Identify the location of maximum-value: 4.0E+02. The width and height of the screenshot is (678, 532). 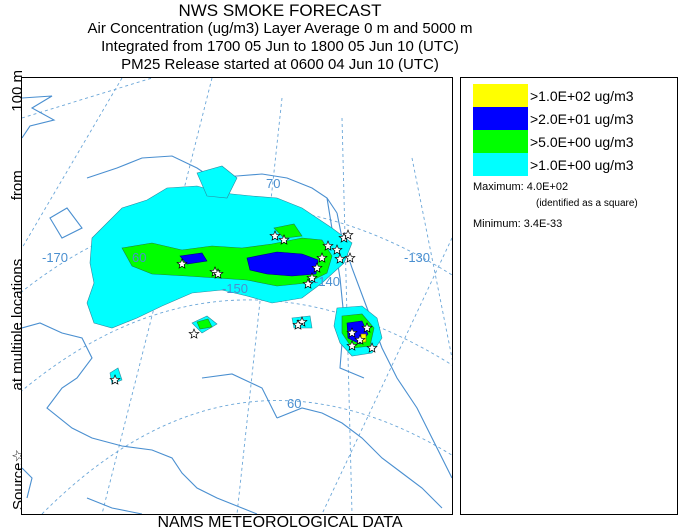
(547, 187).